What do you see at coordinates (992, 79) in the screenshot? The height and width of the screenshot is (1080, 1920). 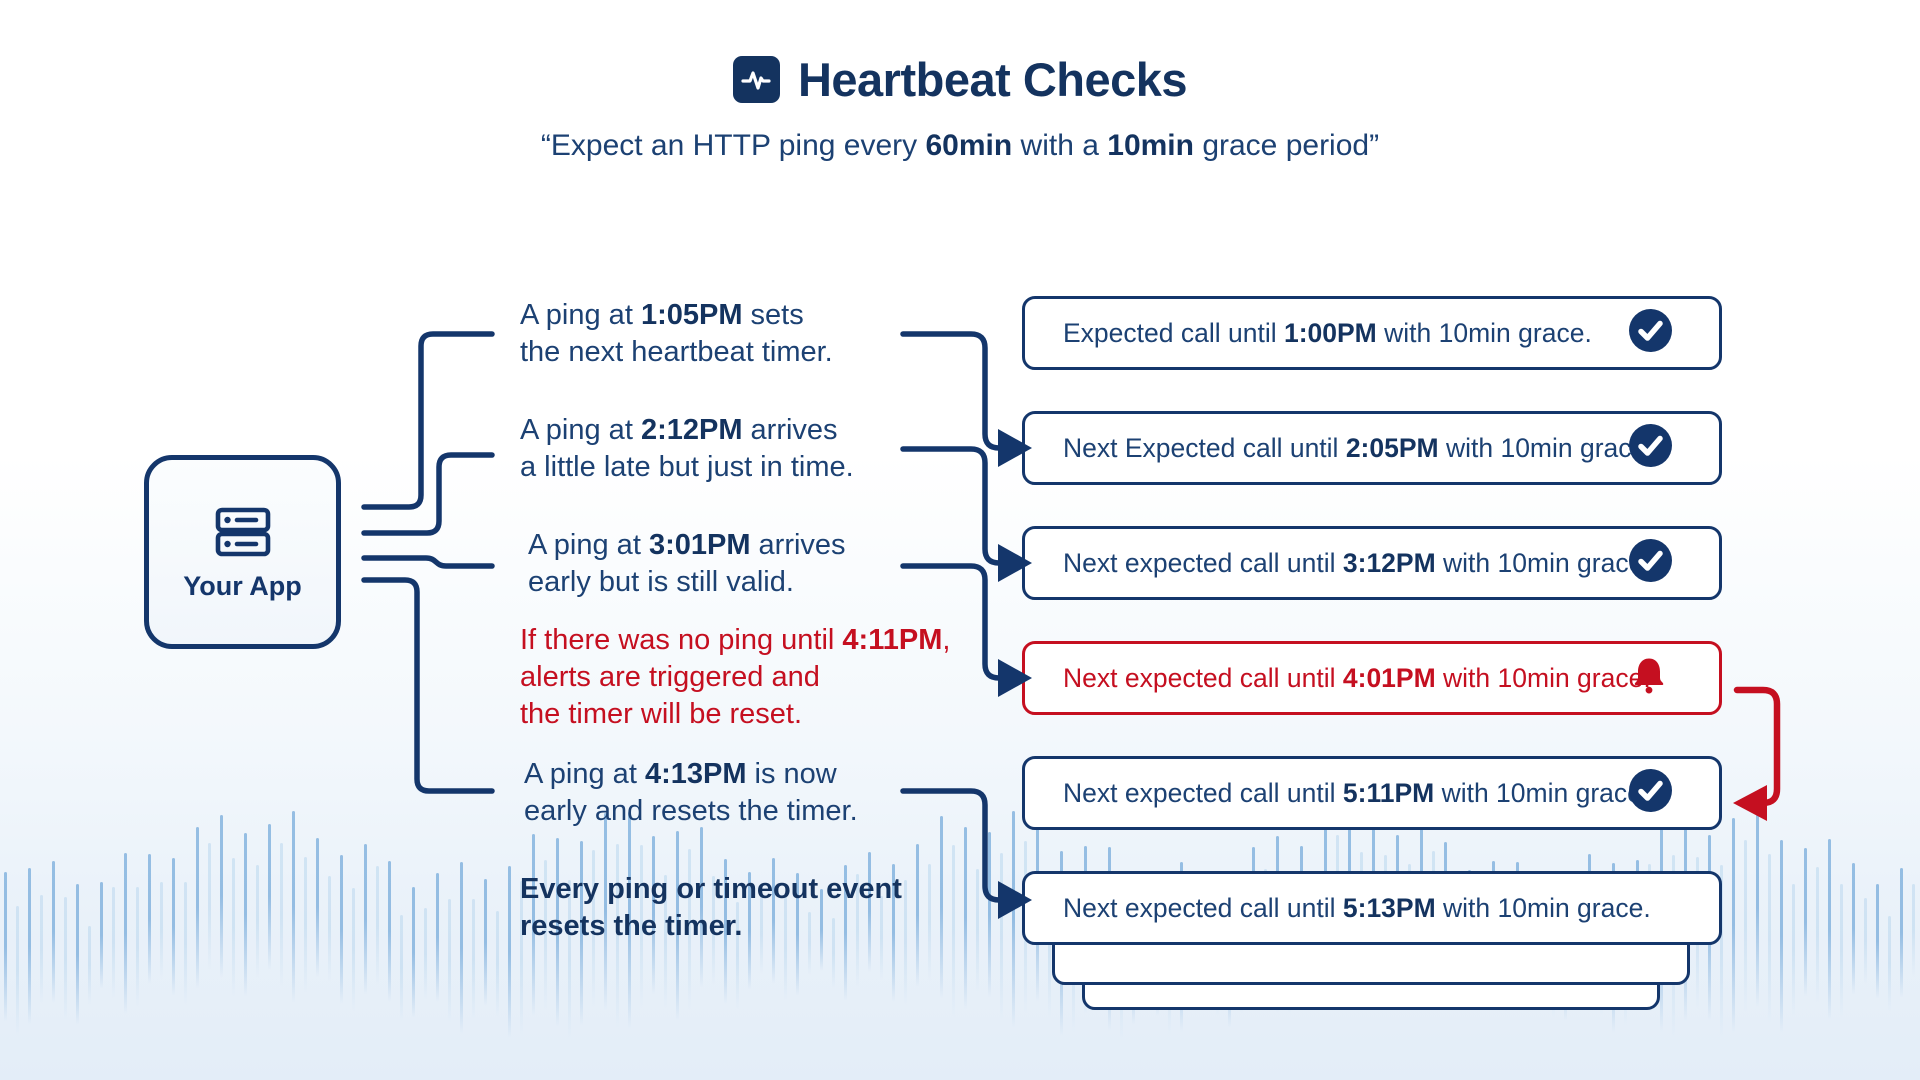 I see `page-title: Heartbeat Checks` at bounding box center [992, 79].